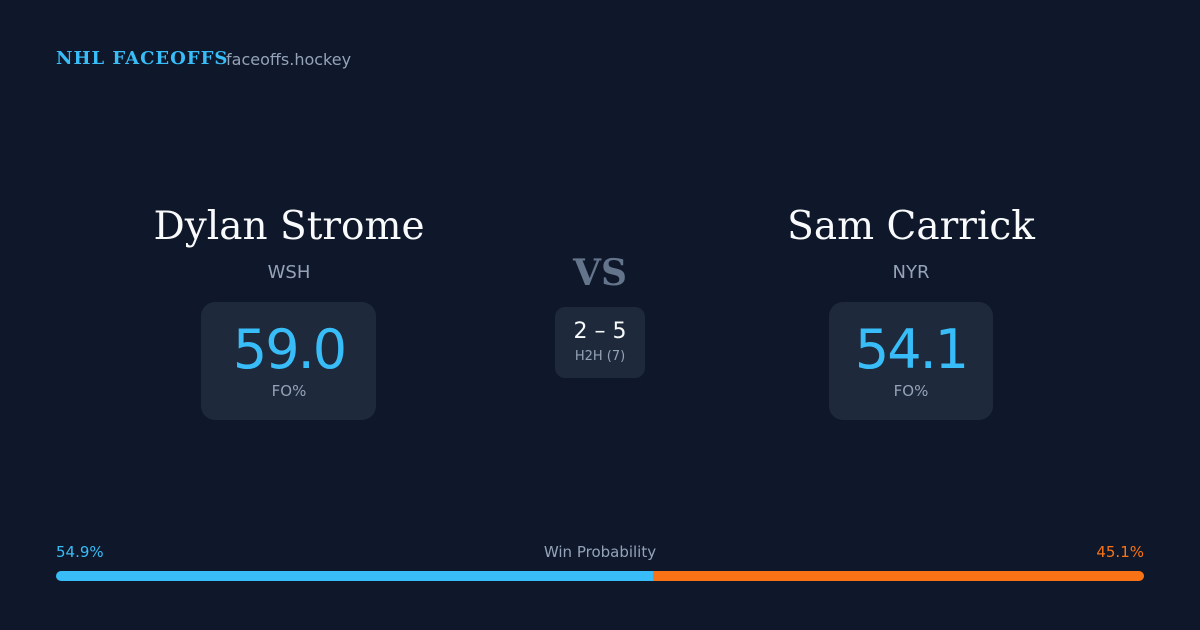 The width and height of the screenshot is (1200, 630). I want to click on away-prob: 45.1%, so click(1120, 552).